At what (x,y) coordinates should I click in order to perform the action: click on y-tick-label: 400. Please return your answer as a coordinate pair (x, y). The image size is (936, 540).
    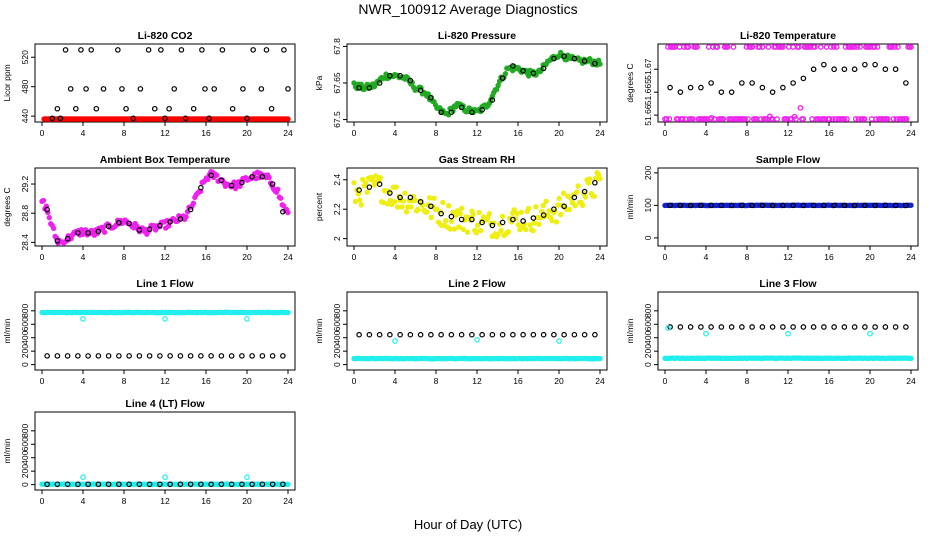
    Looking at the image, I should click on (25, 457).